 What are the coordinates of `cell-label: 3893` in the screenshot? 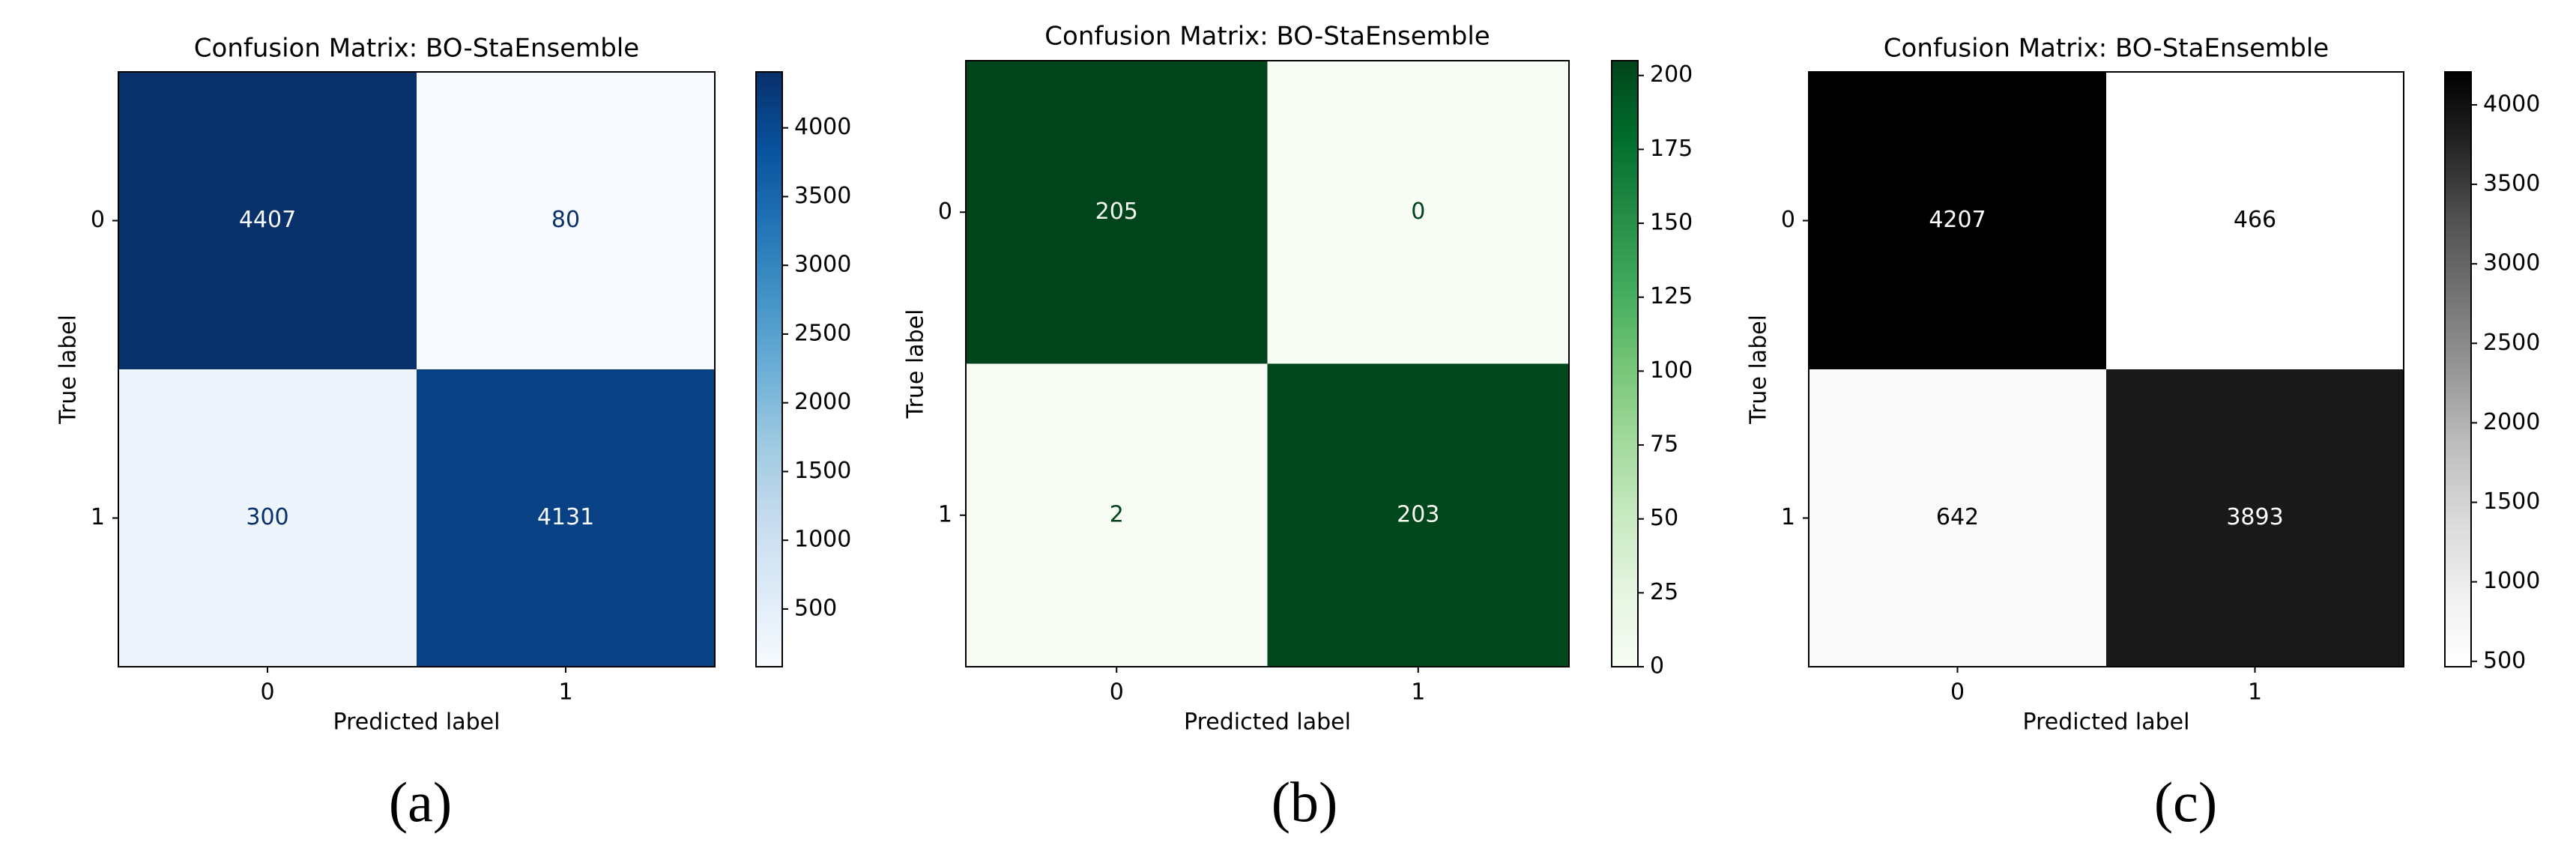 It's located at (2254, 517).